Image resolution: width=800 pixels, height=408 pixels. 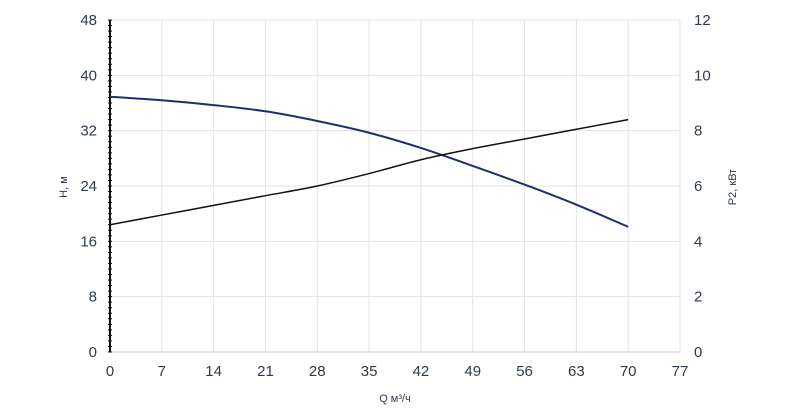 I want to click on x-tick-label: 63, so click(x=576, y=371).